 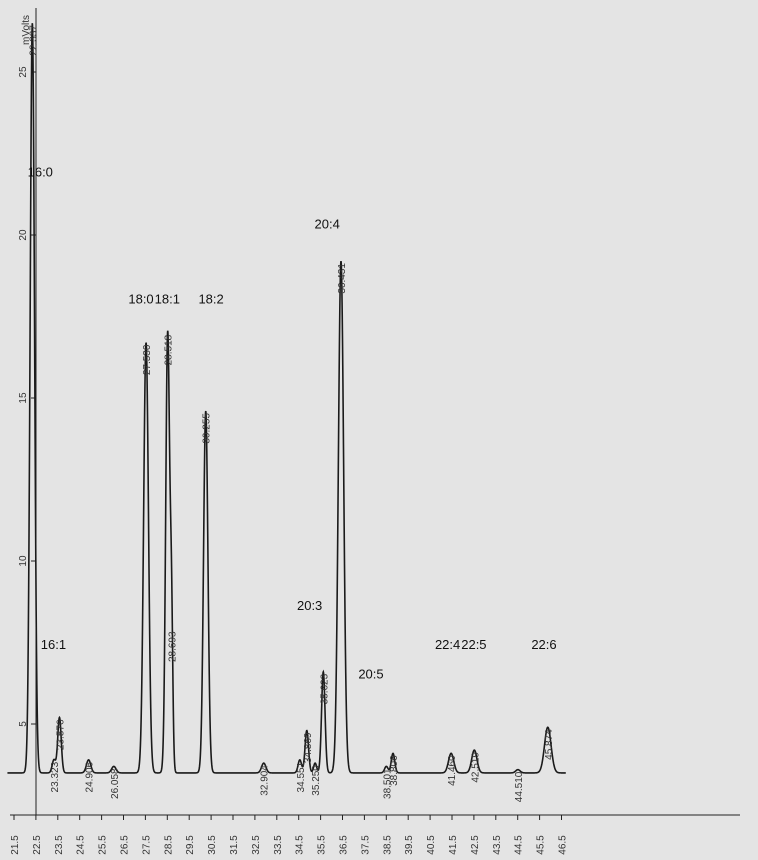 I want to click on x-tick-label: 34.5, so click(x=300, y=845).